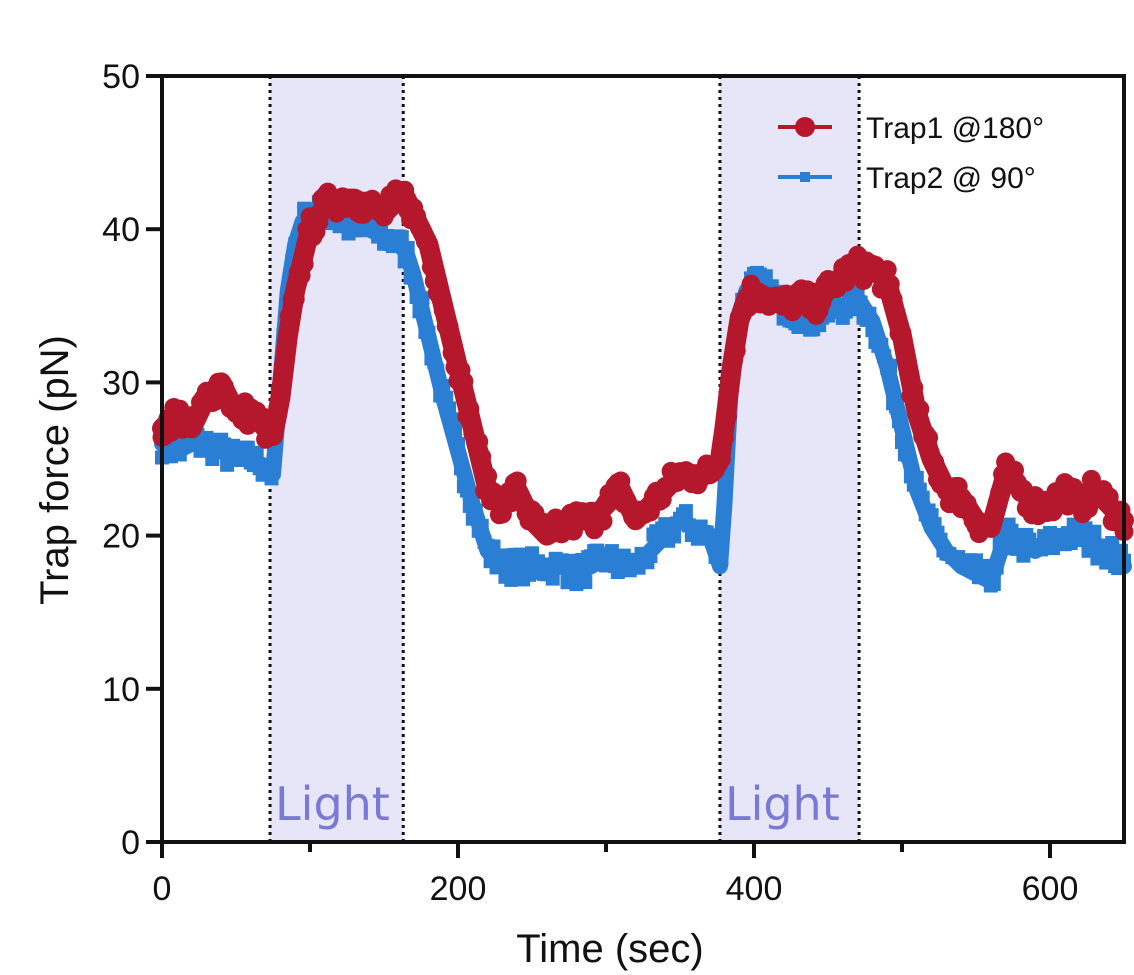 This screenshot has width=1134, height=975. Describe the element at coordinates (911, 153) in the screenshot. I see `legend: Trap1 @180° Trap2 @ 90°` at that location.